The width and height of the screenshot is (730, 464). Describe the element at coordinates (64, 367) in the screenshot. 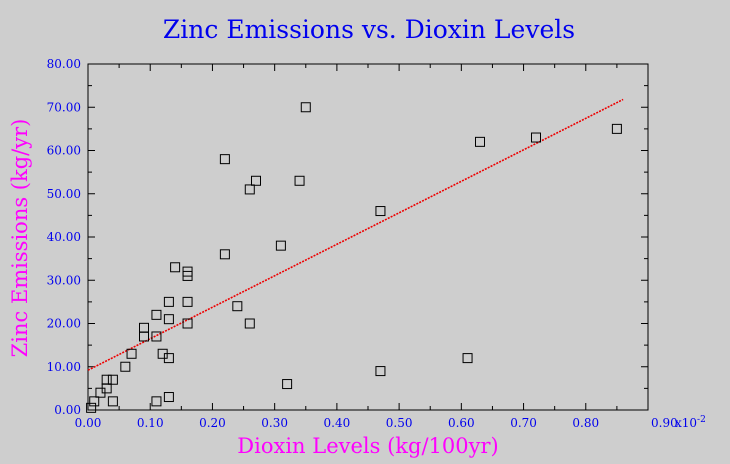

I see `y-tick-label: 10.00` at that location.